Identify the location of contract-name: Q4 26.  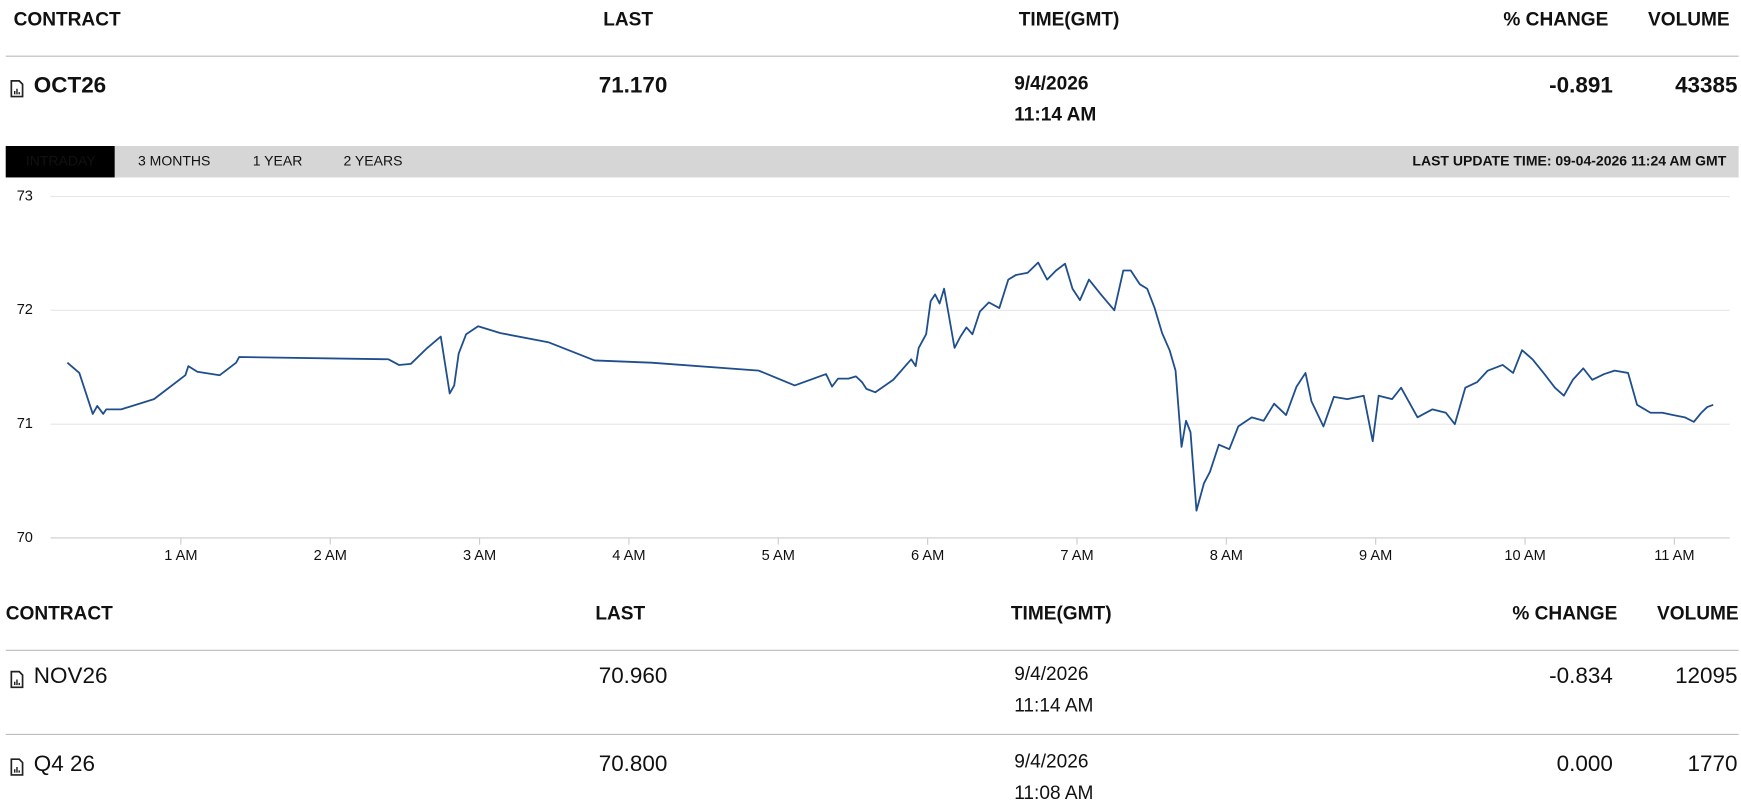
(64, 763).